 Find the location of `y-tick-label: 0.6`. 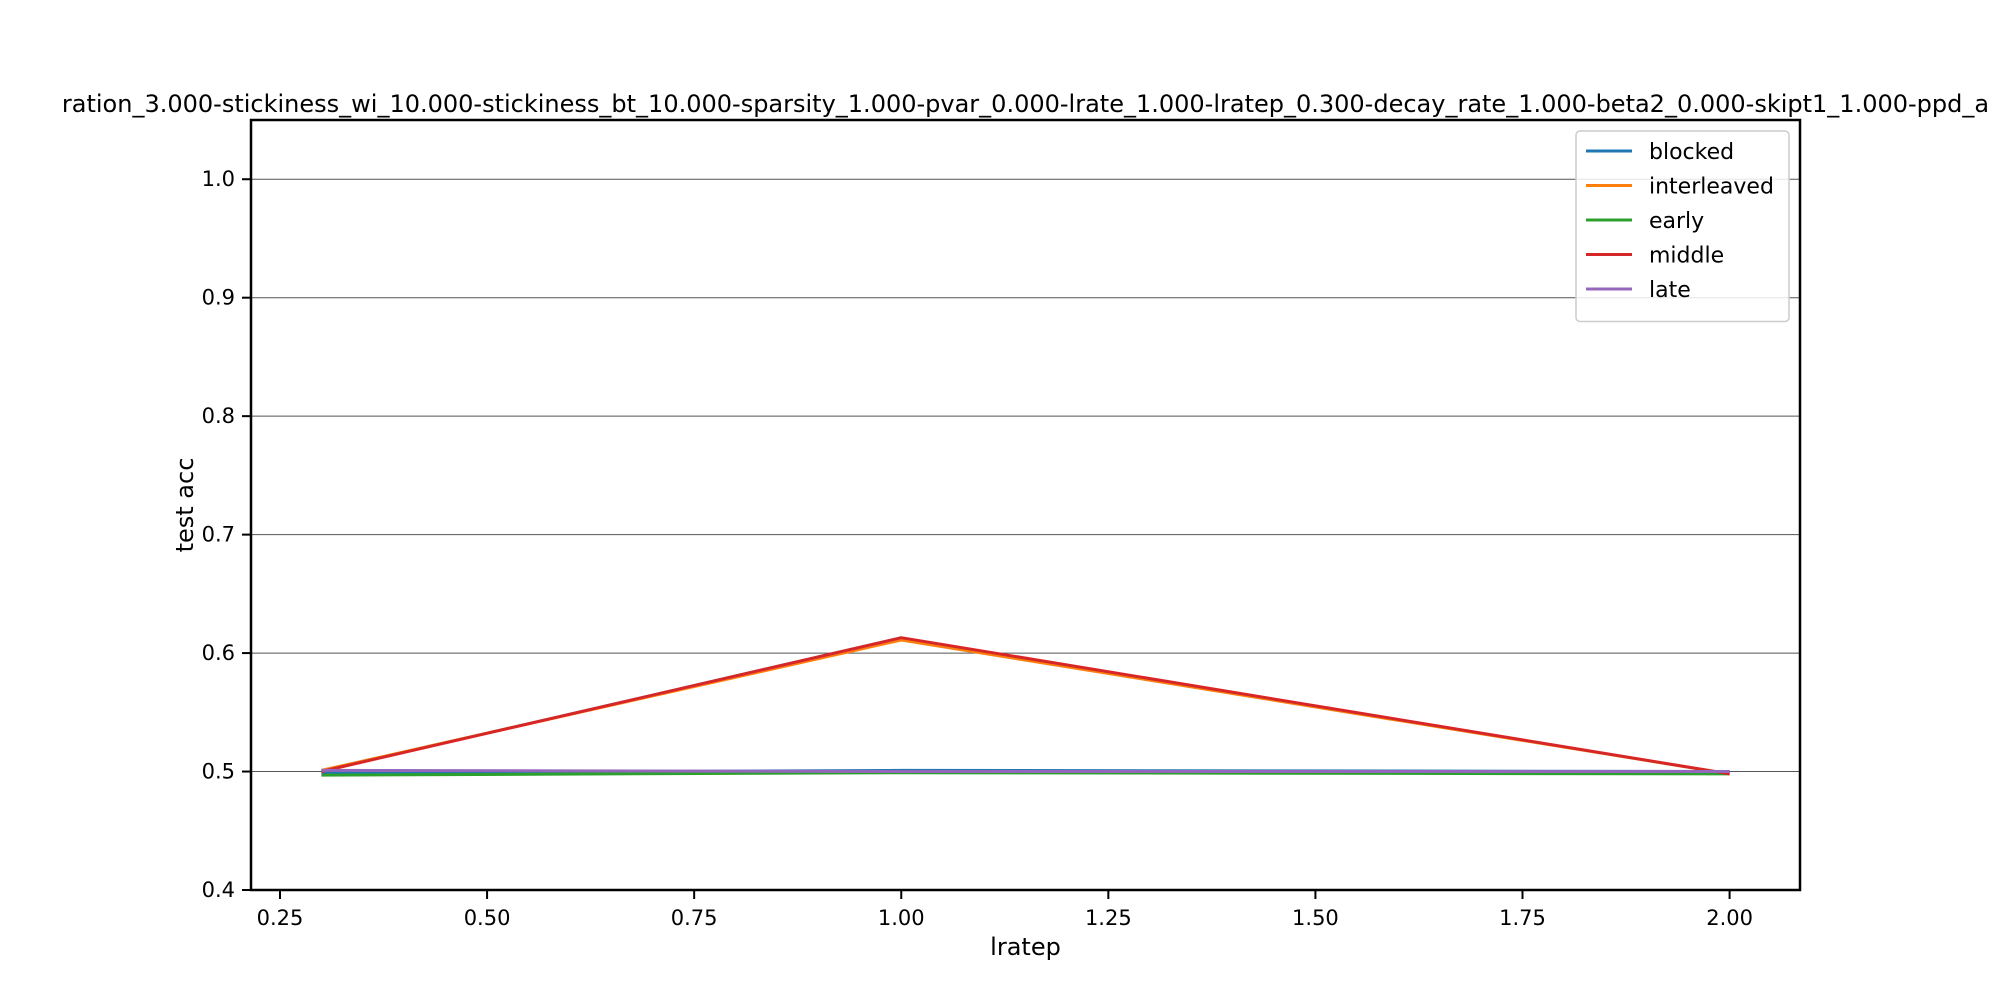

y-tick-label: 0.6 is located at coordinates (218, 653).